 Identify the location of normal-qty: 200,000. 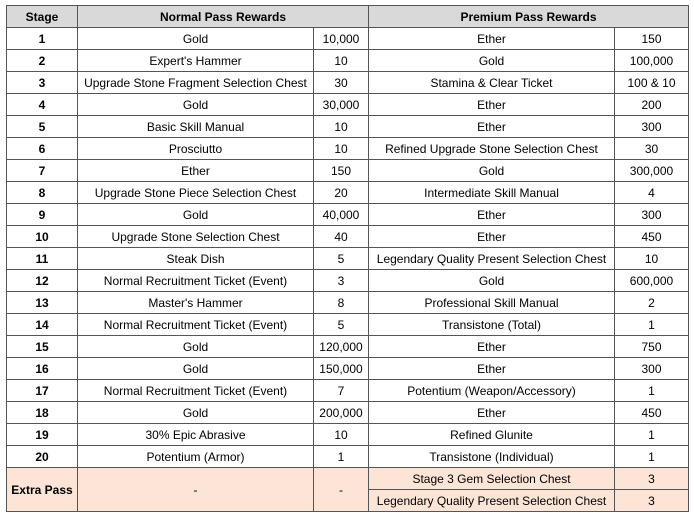
(341, 412).